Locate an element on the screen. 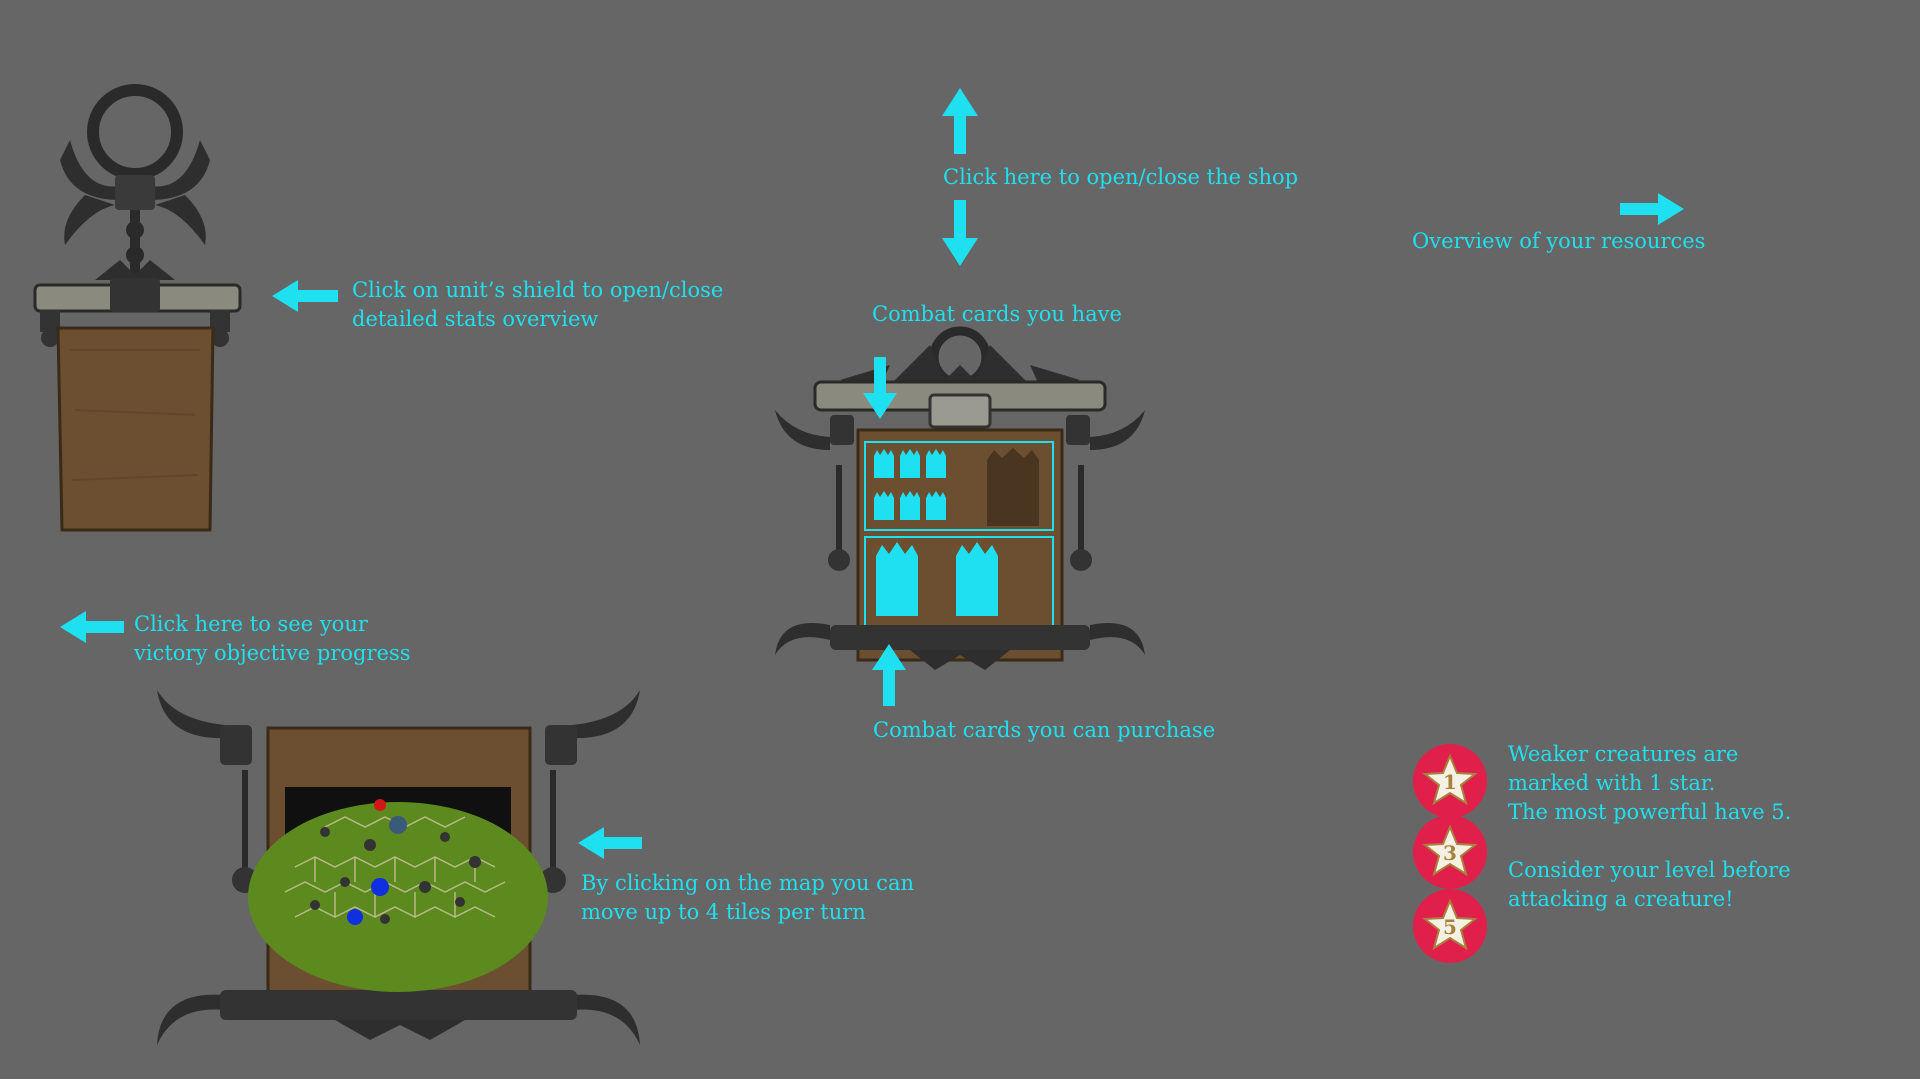  owned-cards is located at coordinates (956, 487).